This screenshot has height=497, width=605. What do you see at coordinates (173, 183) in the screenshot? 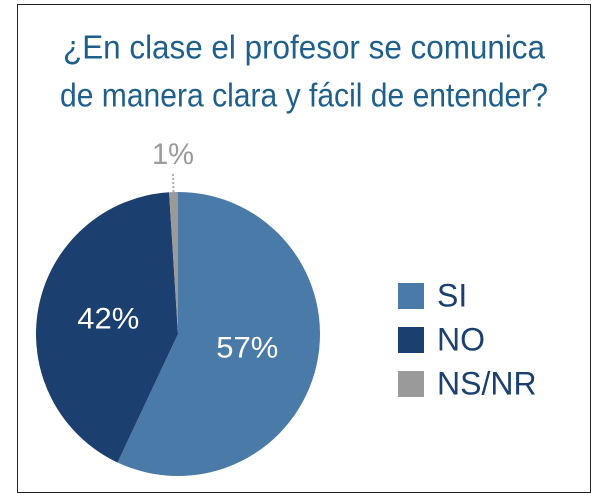
I see `leader-line` at bounding box center [173, 183].